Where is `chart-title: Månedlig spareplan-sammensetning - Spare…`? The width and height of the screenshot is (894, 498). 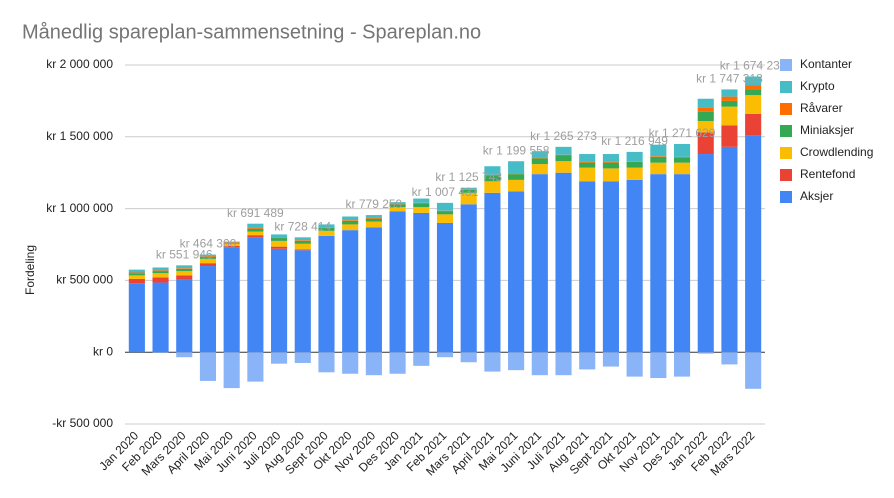
chart-title: Månedlig spareplan-sammensetning - Spare… is located at coordinates (251, 32).